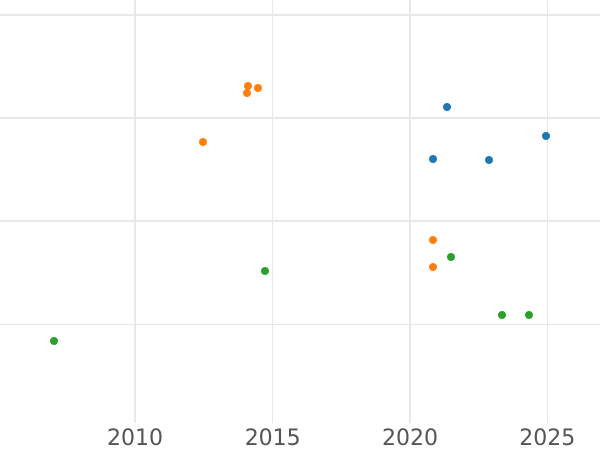 The image size is (600, 450). What do you see at coordinates (272, 438) in the screenshot?
I see `x-tick-label: 2015` at bounding box center [272, 438].